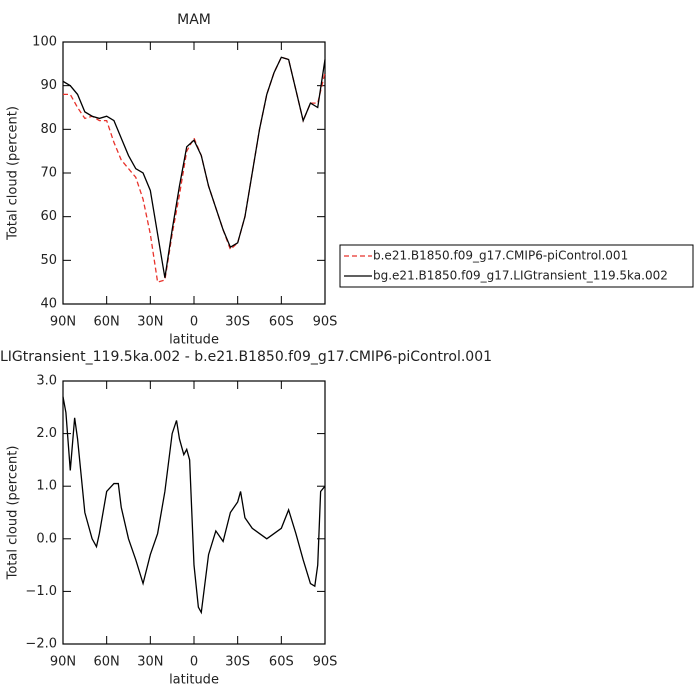  I want to click on y-tick-label: 0.0, so click(46, 538).